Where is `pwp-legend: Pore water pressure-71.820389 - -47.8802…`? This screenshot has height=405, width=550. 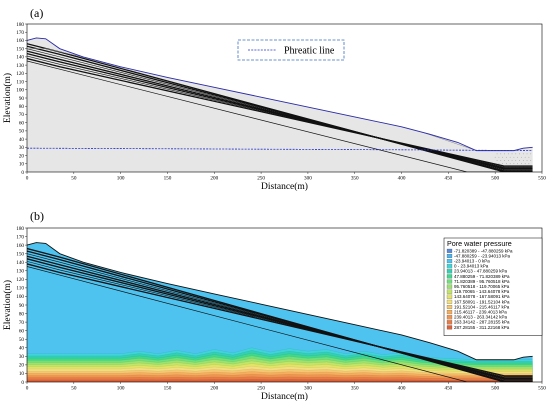 pwp-legend: Pore water pressure-71.820389 - -47.8802… is located at coordinates (493, 286).